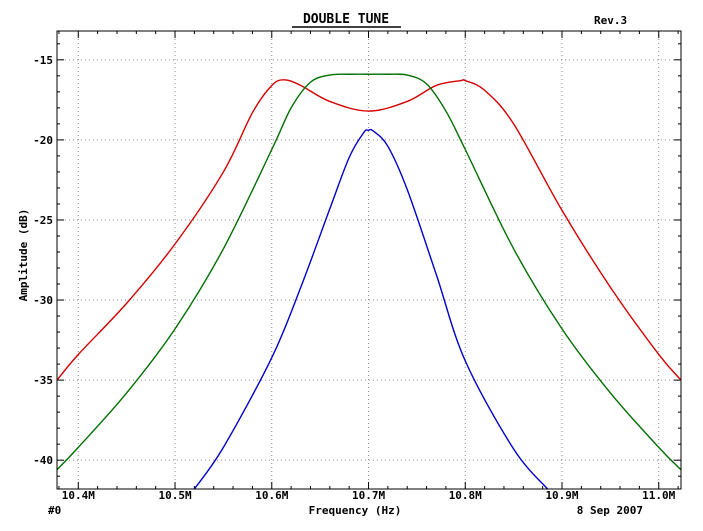 The height and width of the screenshot is (531, 703). I want to click on x-tick-label: 10.5M, so click(174, 495).